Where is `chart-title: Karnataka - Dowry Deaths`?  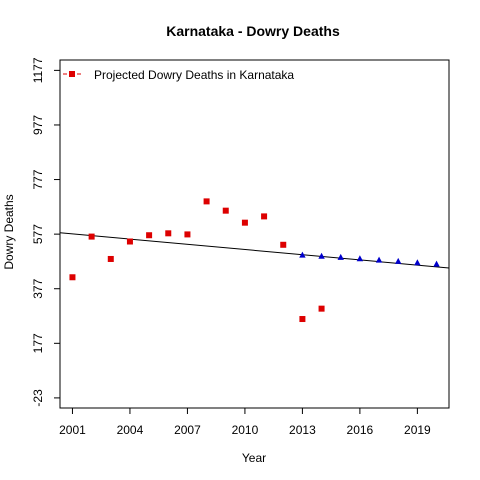
chart-title: Karnataka - Dowry Deaths is located at coordinates (253, 31).